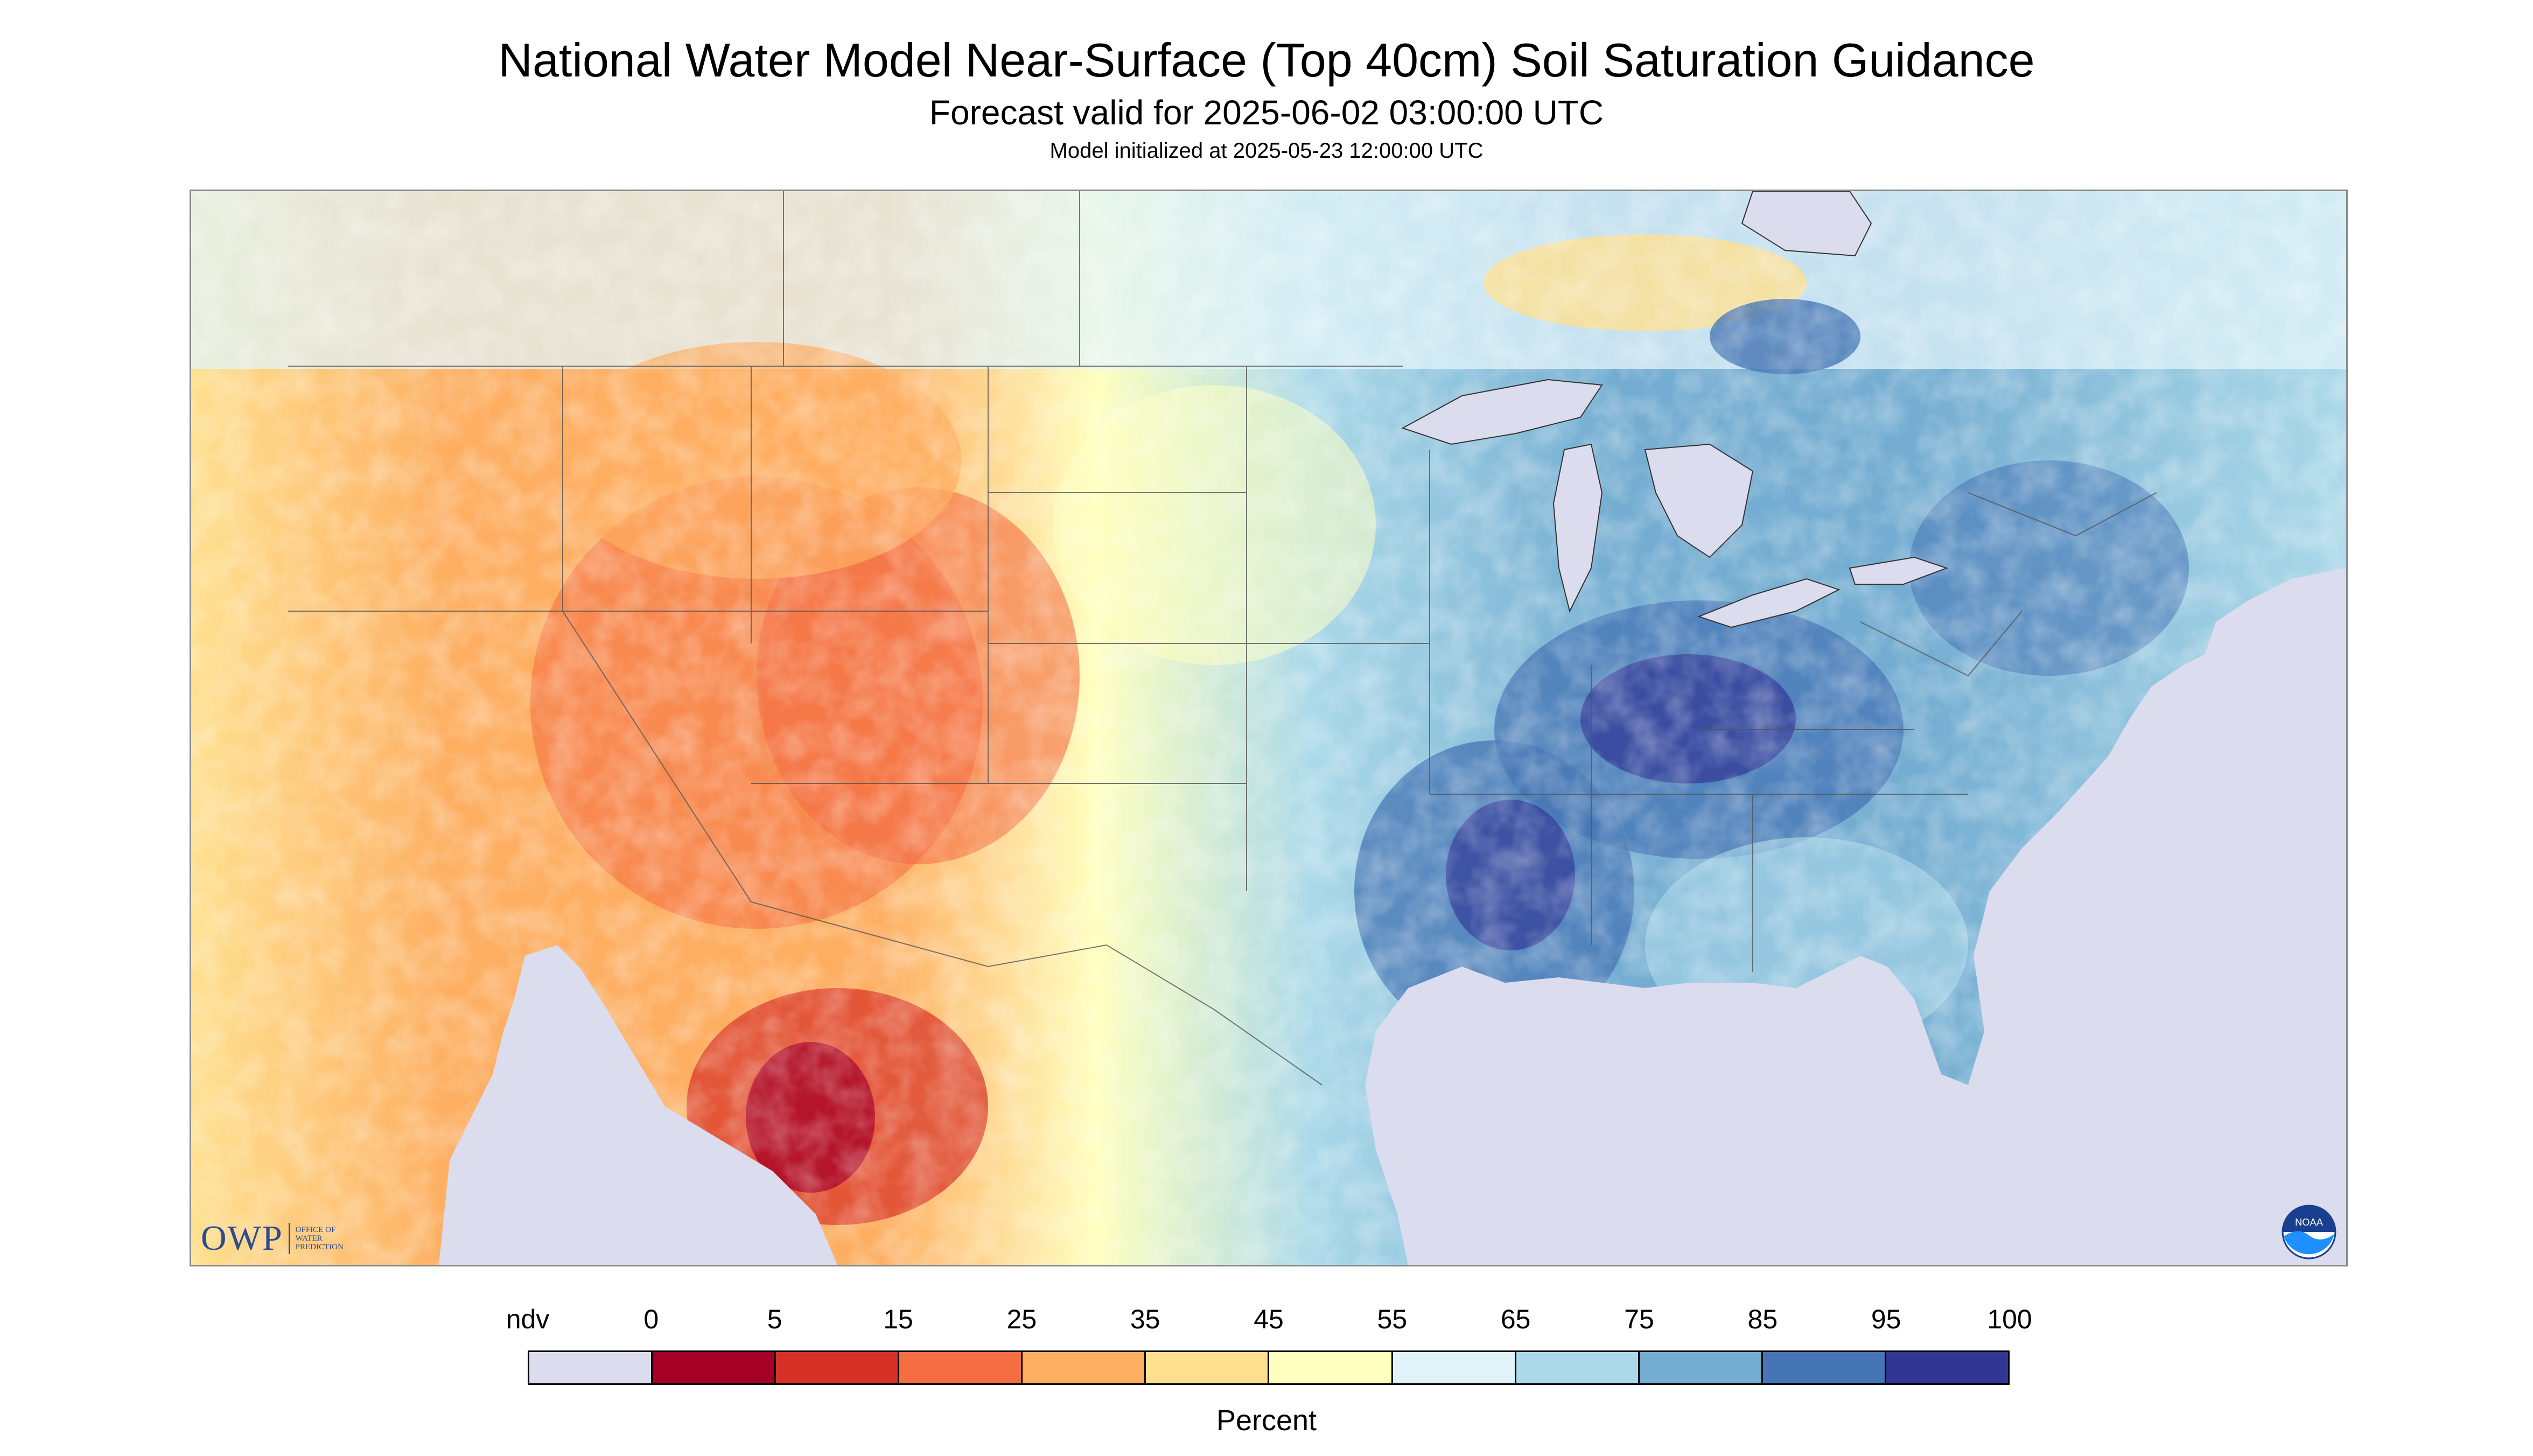 The height and width of the screenshot is (1456, 2533). Describe the element at coordinates (1886, 1319) in the screenshot. I see `legend-tick-label: 95` at that location.